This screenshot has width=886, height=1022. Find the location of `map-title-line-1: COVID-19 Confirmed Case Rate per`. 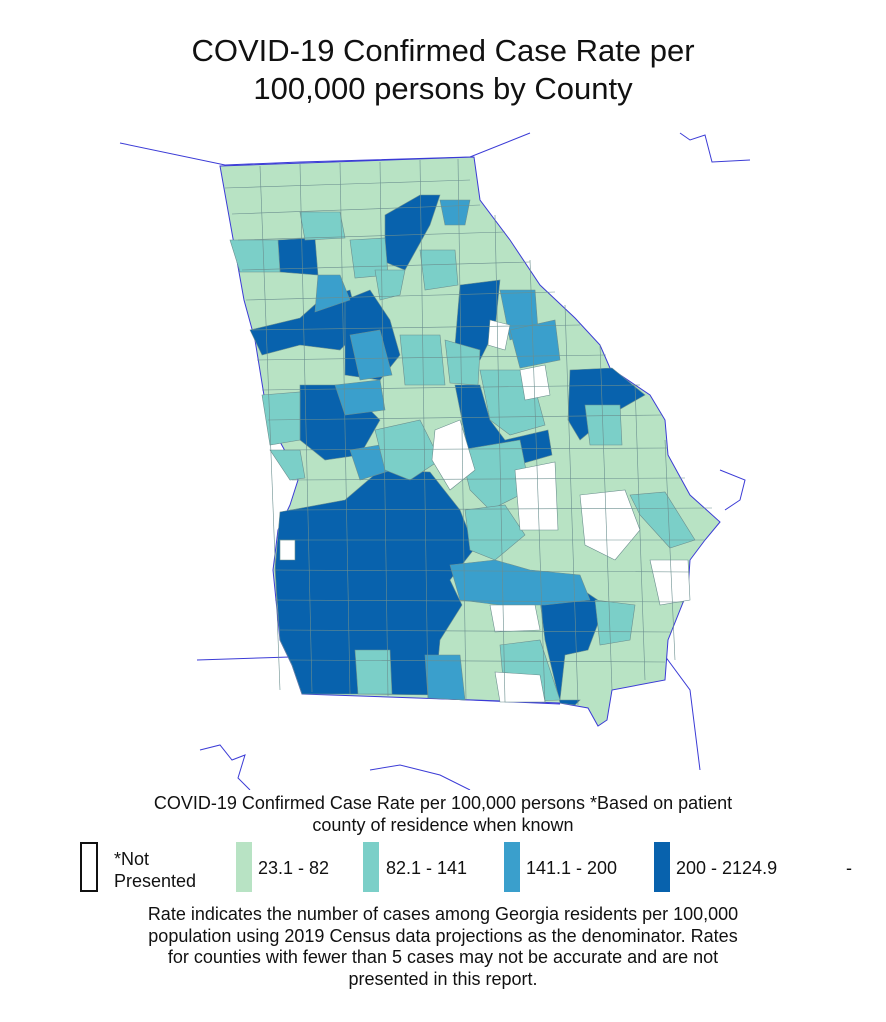

map-title-line-1: COVID-19 Confirmed Case Rate per is located at coordinates (443, 50).